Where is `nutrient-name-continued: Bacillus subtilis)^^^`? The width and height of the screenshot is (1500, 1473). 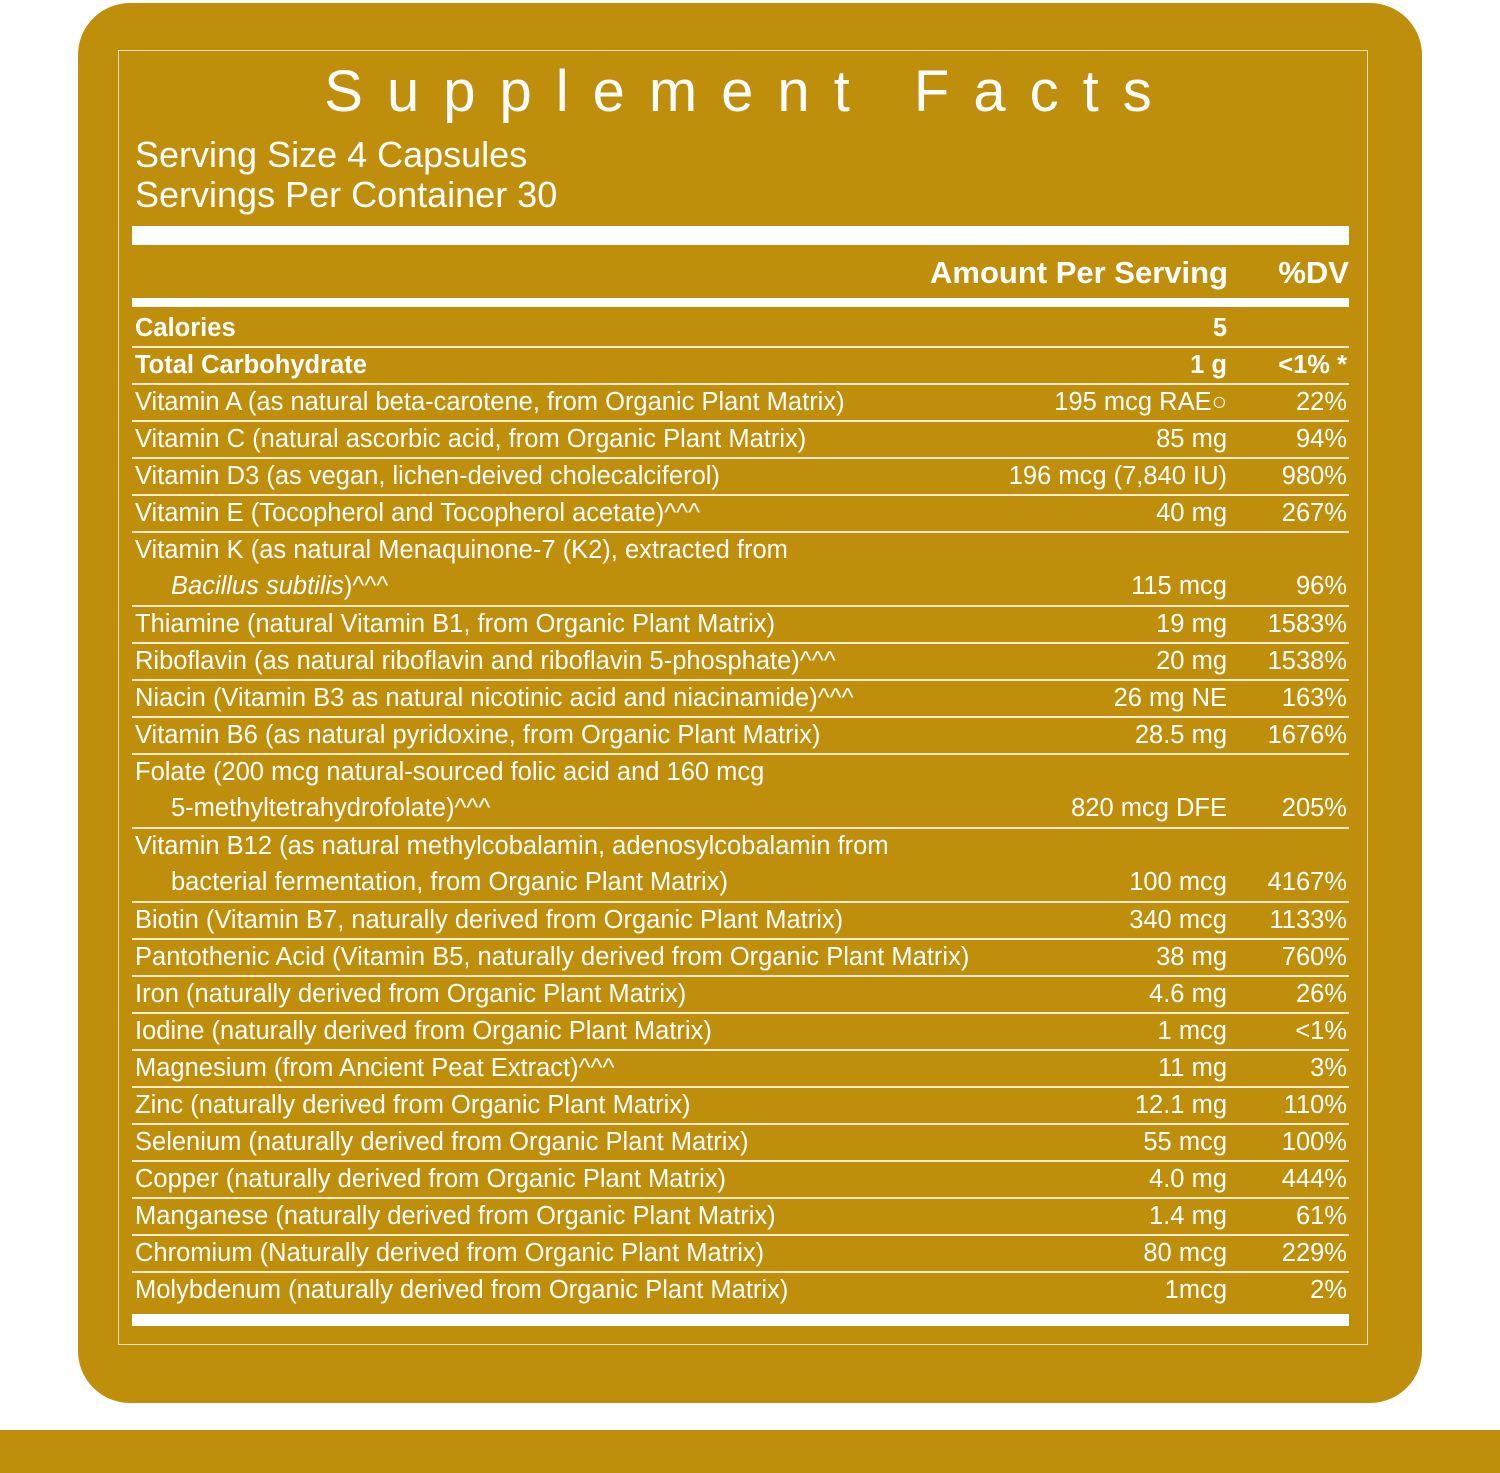
nutrient-name-continued: Bacillus subtilis)^^^ is located at coordinates (279, 586).